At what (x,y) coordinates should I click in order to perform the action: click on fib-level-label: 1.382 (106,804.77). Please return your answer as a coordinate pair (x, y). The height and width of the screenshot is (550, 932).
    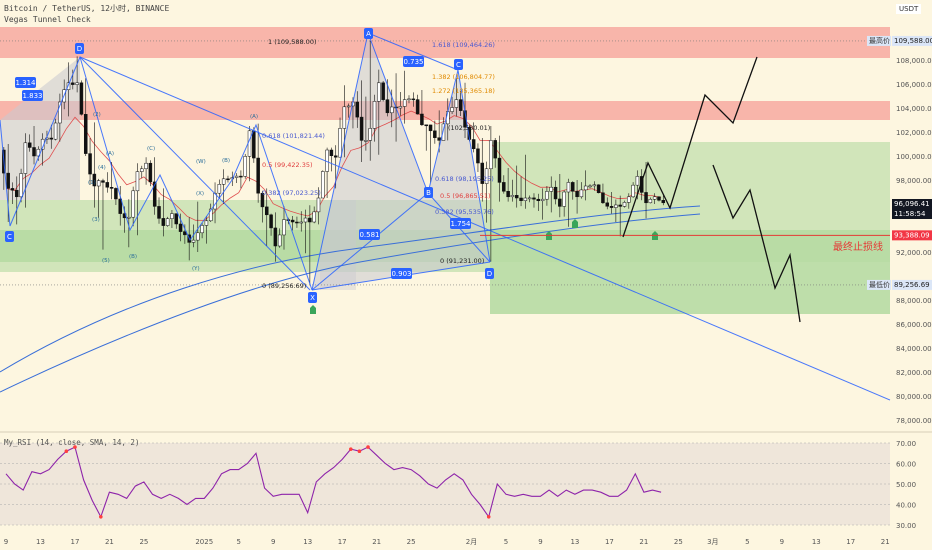
    Looking at the image, I should click on (463, 77).